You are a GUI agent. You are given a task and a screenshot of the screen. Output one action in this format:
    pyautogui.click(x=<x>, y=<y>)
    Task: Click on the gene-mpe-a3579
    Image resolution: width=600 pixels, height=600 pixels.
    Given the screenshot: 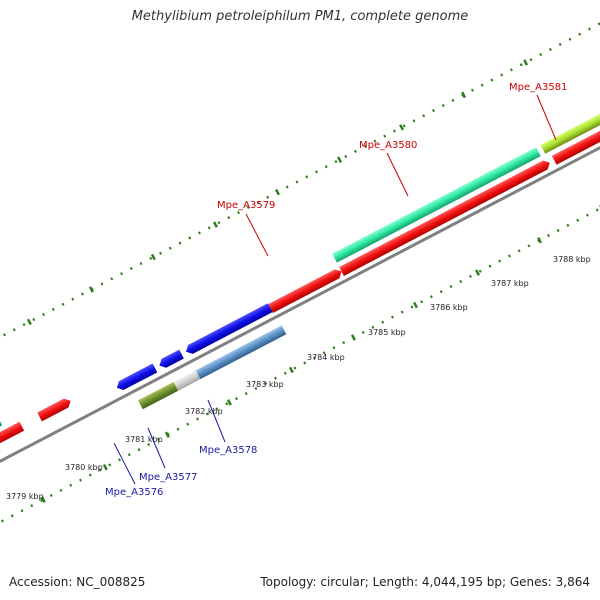 What is the action you would take?
    pyautogui.click(x=306, y=290)
    